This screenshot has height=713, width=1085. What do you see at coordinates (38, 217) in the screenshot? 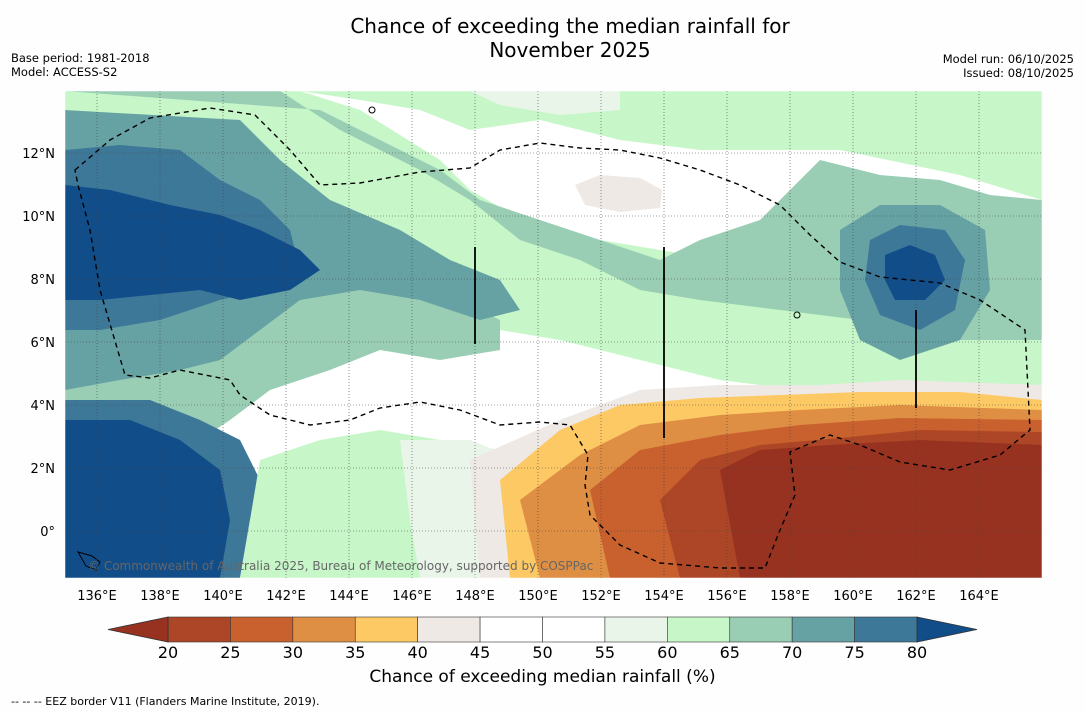
I see `lat-label: 10°N` at bounding box center [38, 217].